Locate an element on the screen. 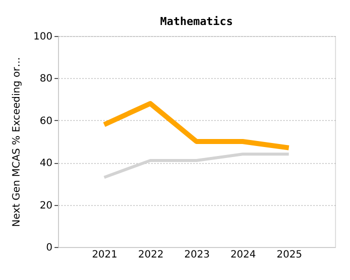 The width and height of the screenshot is (350, 280). y-tick-label: 40 is located at coordinates (46, 164).